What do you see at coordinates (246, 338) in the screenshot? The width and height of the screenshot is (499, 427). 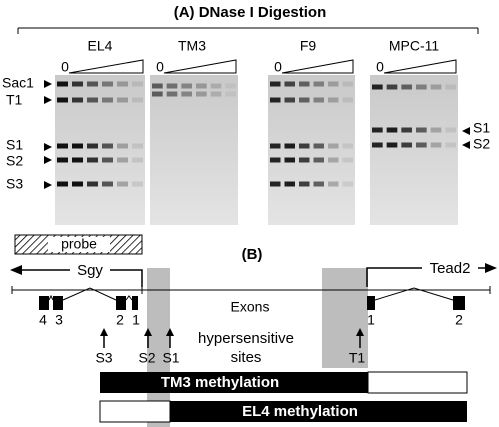 I see `hs-label: hypersensitive` at bounding box center [246, 338].